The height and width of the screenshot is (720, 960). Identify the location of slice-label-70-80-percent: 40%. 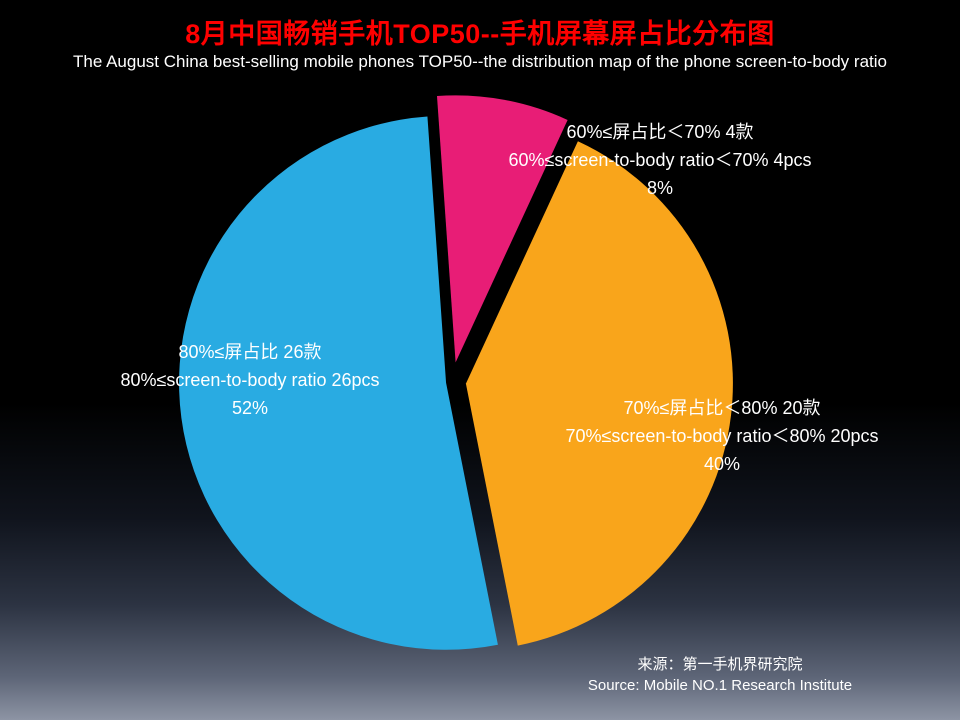
(722, 464).